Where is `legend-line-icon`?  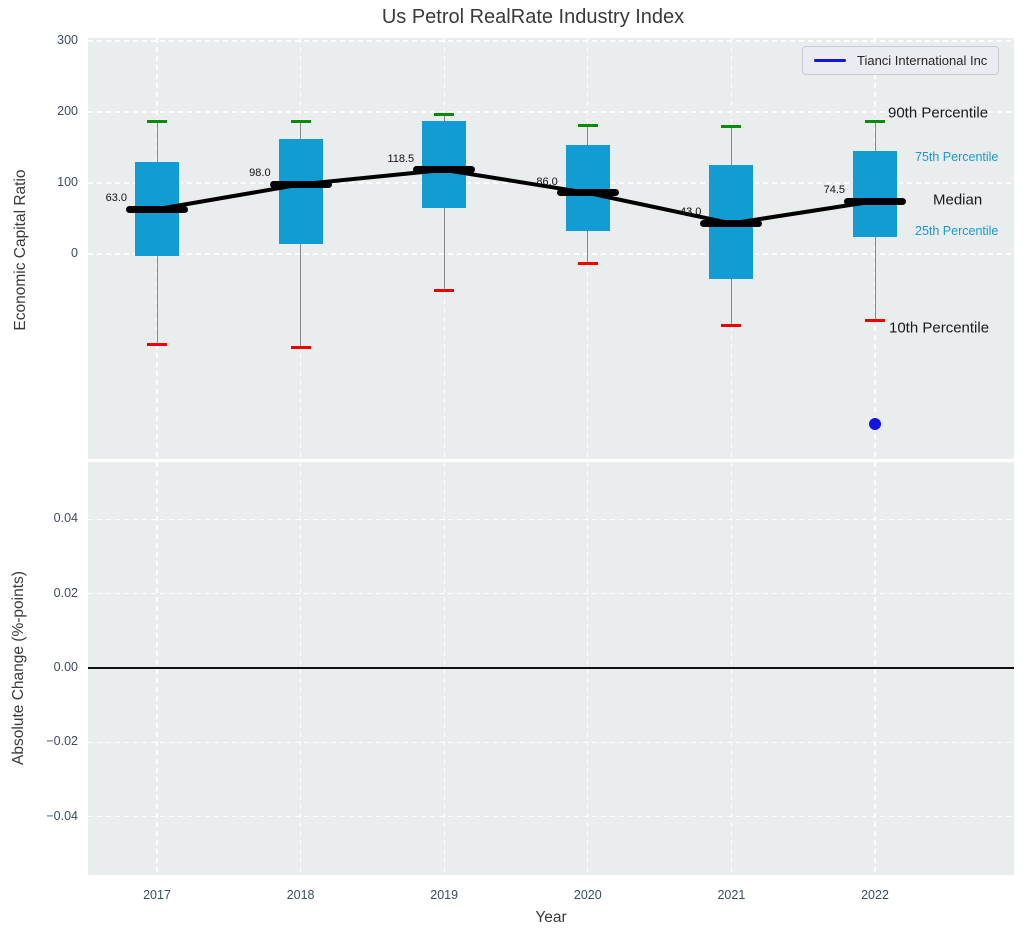
legend-line-icon is located at coordinates (830, 60).